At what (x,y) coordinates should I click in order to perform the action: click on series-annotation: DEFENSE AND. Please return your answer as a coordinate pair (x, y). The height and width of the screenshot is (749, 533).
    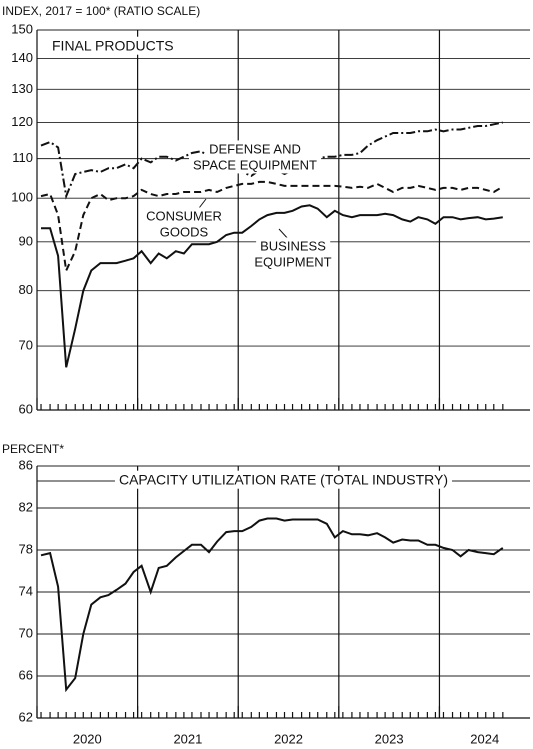
    Looking at the image, I should click on (255, 148).